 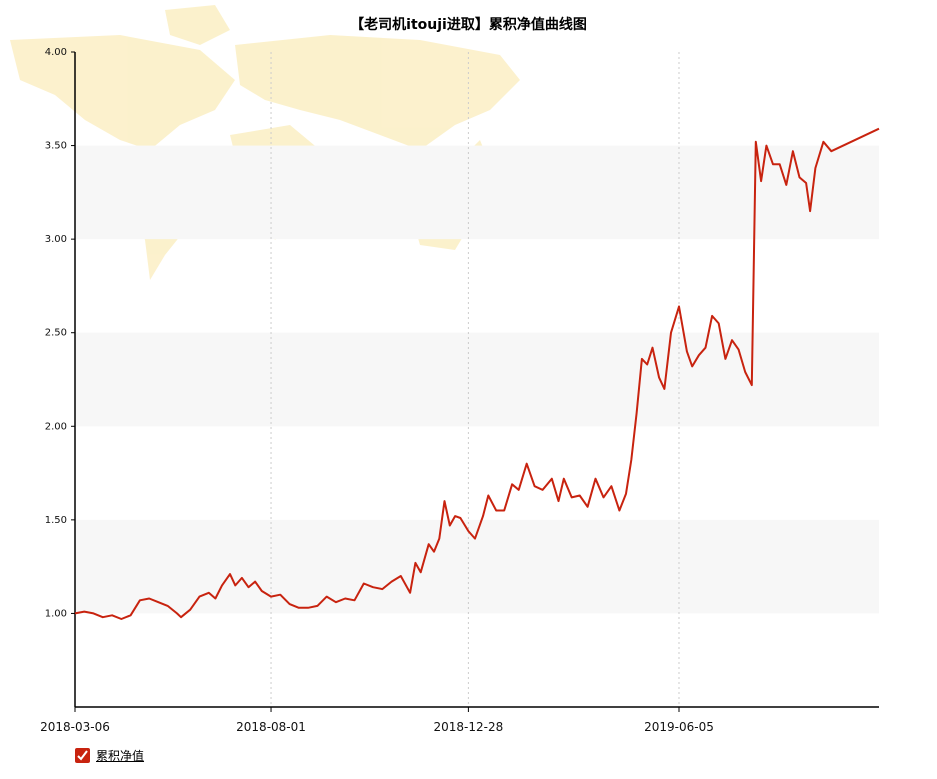 I want to click on x-tick-label: 2019-06-05, so click(x=679, y=727).